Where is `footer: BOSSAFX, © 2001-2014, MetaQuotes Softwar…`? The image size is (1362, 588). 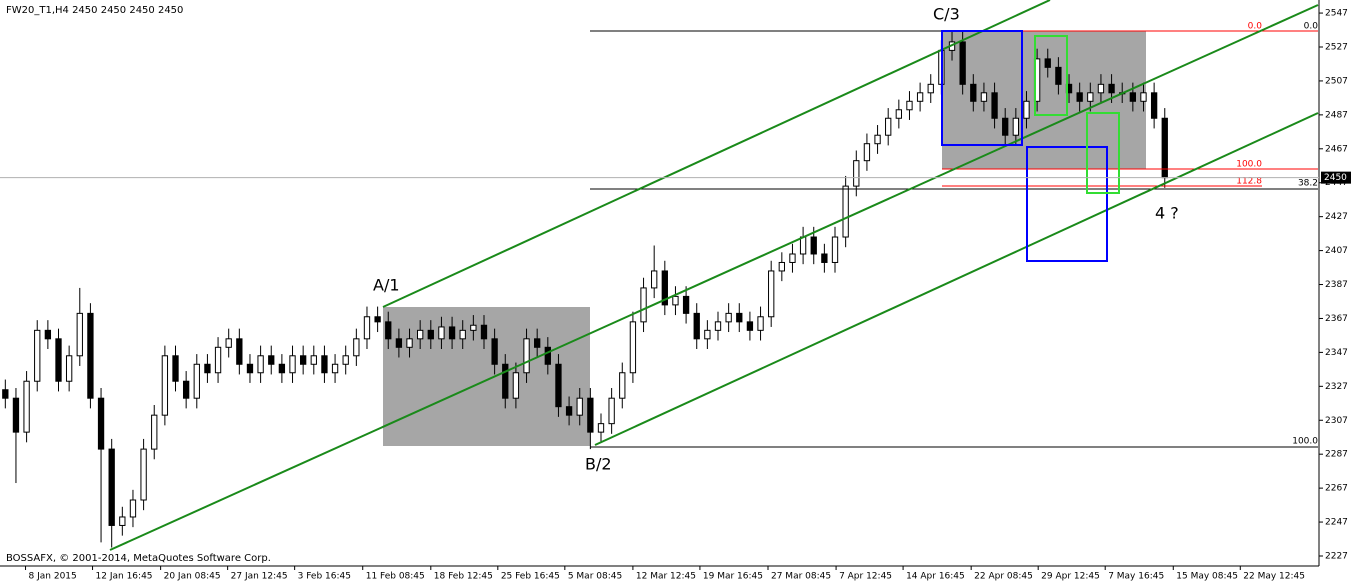 footer: BOSSAFX, © 2001-2014, MetaQuotes Softwar… is located at coordinates (138, 558).